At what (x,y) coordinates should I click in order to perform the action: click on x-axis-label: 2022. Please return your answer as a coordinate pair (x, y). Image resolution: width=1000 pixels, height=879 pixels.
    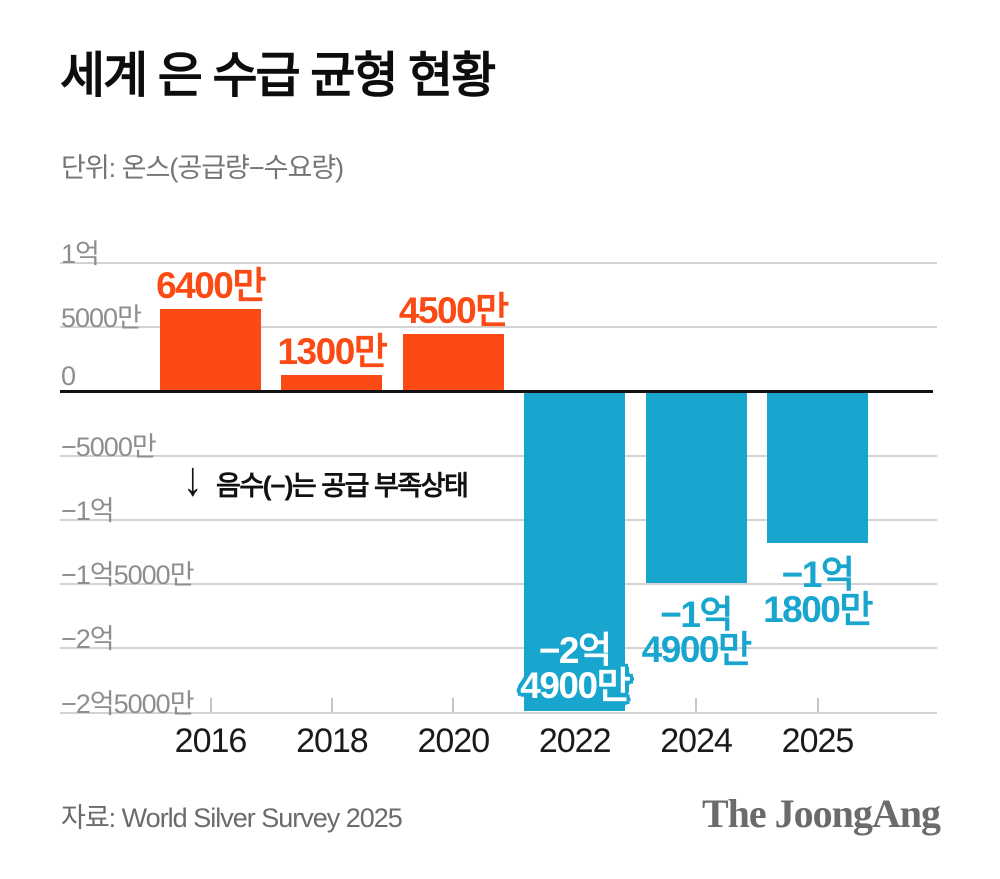
    Looking at the image, I should click on (575, 741).